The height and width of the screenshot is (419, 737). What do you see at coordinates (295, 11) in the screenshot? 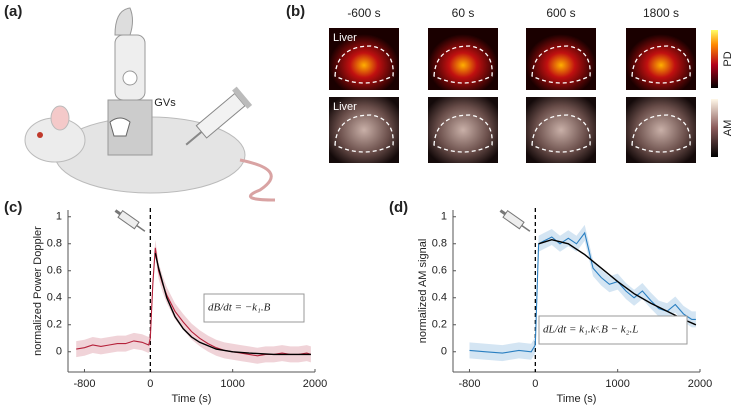
I see `panel-label: (b)` at bounding box center [295, 11].